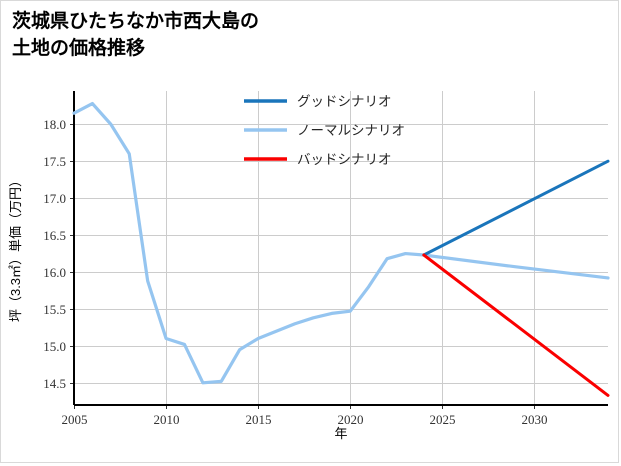 The height and width of the screenshot is (466, 621). I want to click on y-tick-label: 18.0, so click(54, 124).